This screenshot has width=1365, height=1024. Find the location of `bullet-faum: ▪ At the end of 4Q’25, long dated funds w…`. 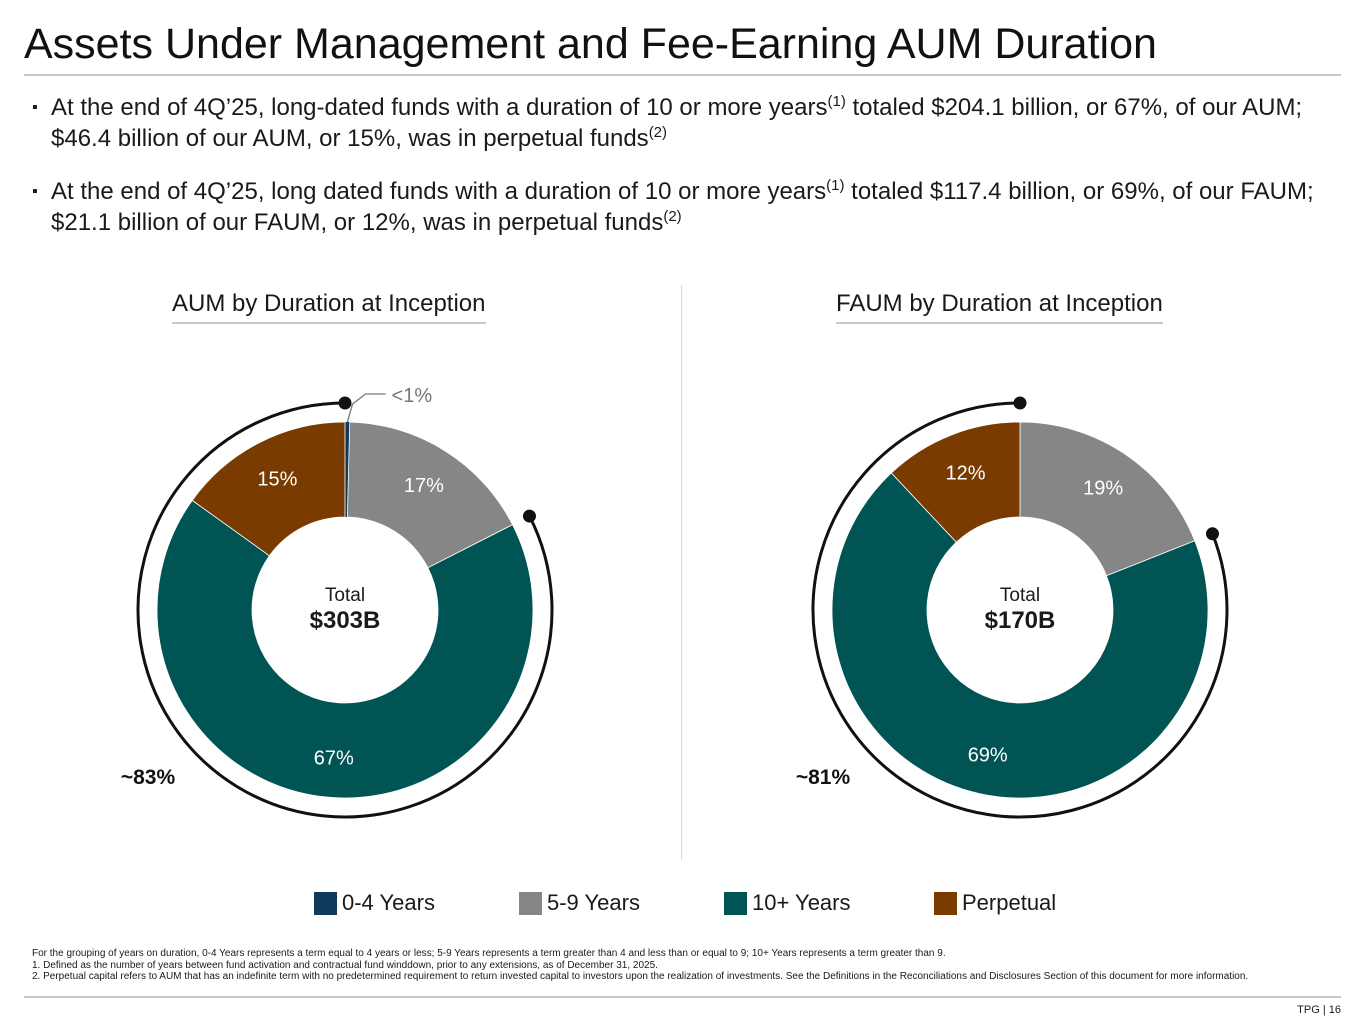

bullet-faum: ▪ At the end of 4Q’25, long dated funds w… is located at coordinates (687, 207).